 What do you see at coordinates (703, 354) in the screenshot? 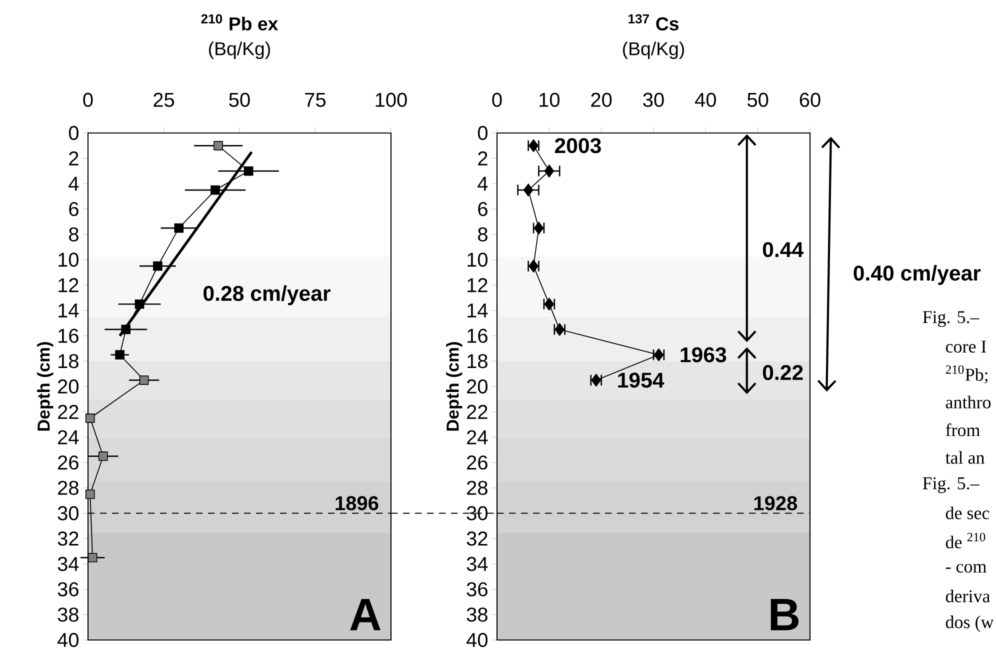
I see `annotation: 1963` at bounding box center [703, 354].